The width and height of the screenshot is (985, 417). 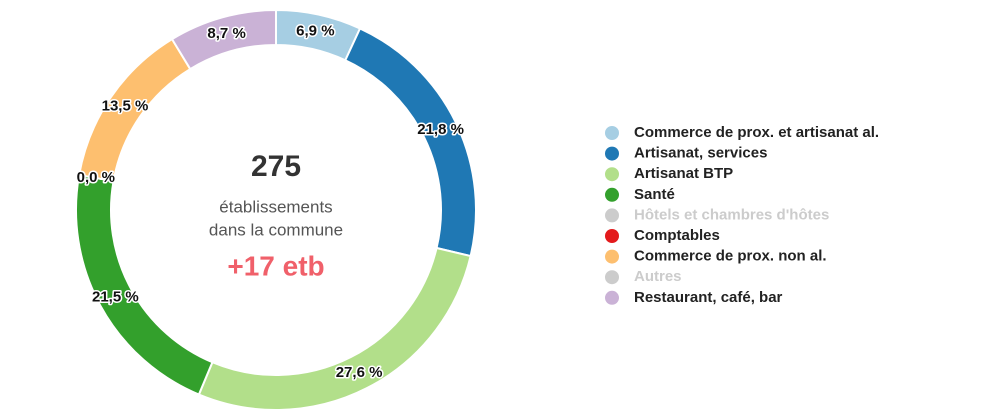 What do you see at coordinates (96, 177) in the screenshot?
I see `value-label: 0,0 %` at bounding box center [96, 177].